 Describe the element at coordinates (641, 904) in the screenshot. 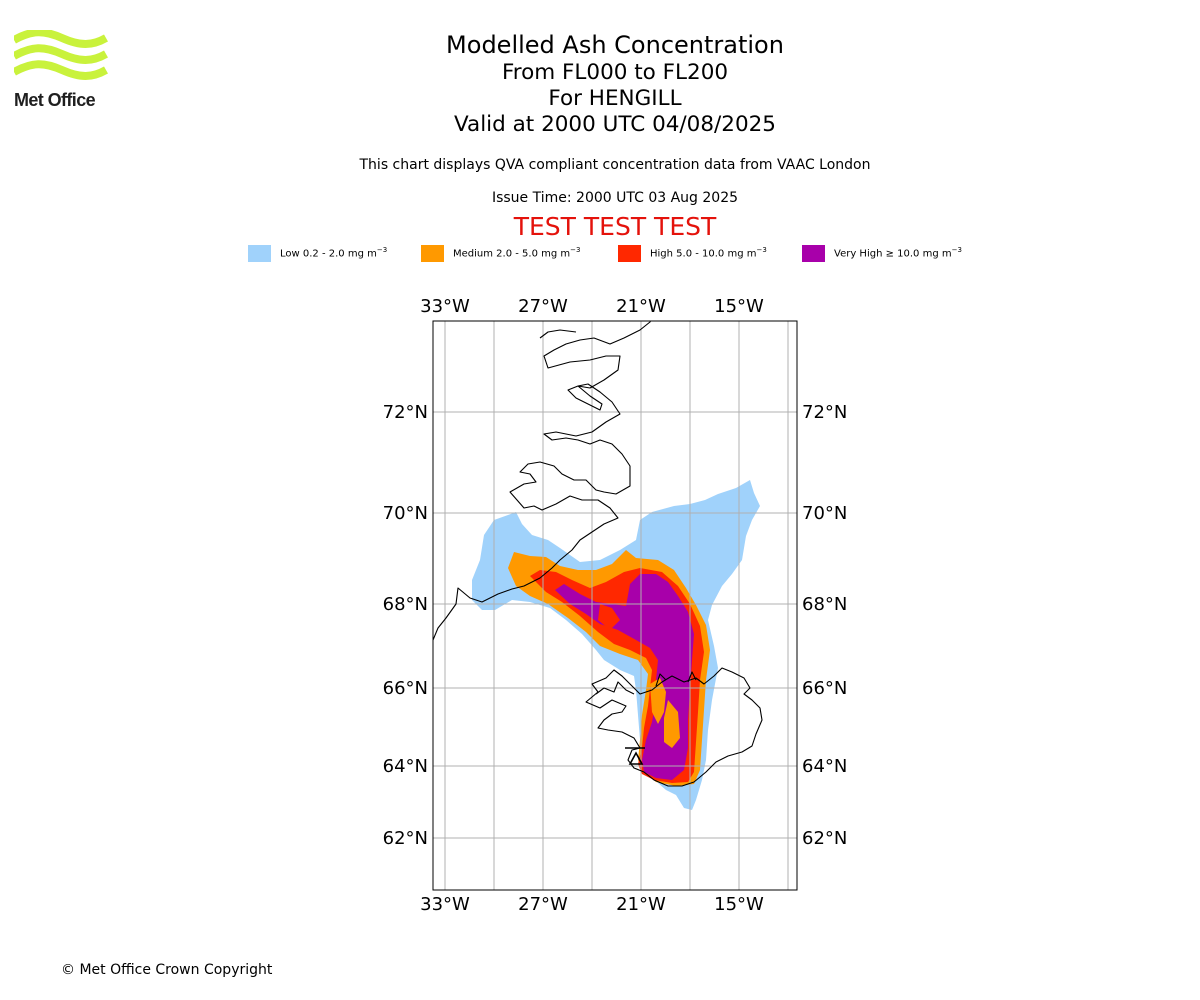

I see `lon-label-bottom: 21°W` at that location.